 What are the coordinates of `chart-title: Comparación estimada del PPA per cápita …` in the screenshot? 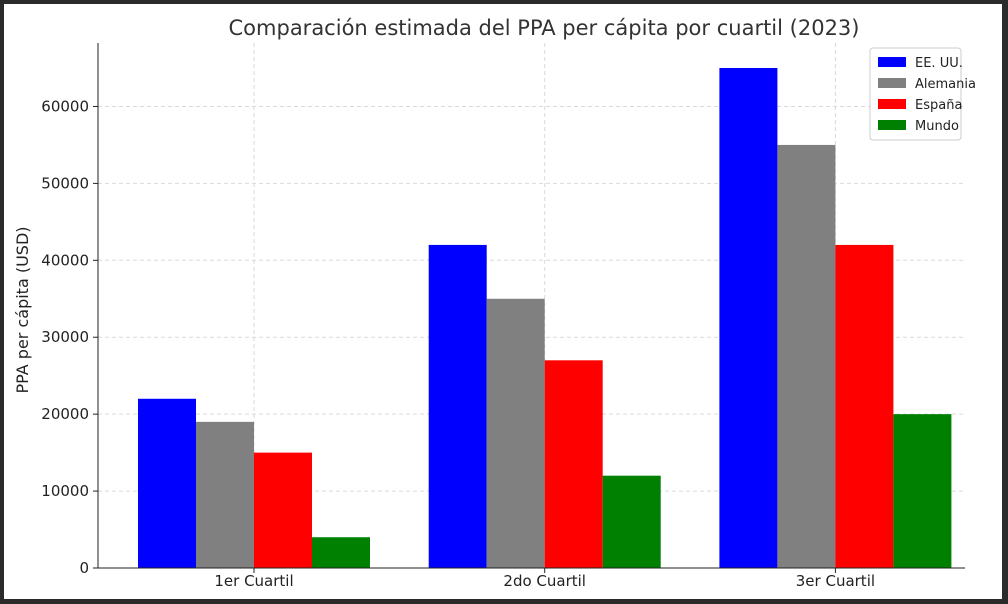 It's located at (544, 28).